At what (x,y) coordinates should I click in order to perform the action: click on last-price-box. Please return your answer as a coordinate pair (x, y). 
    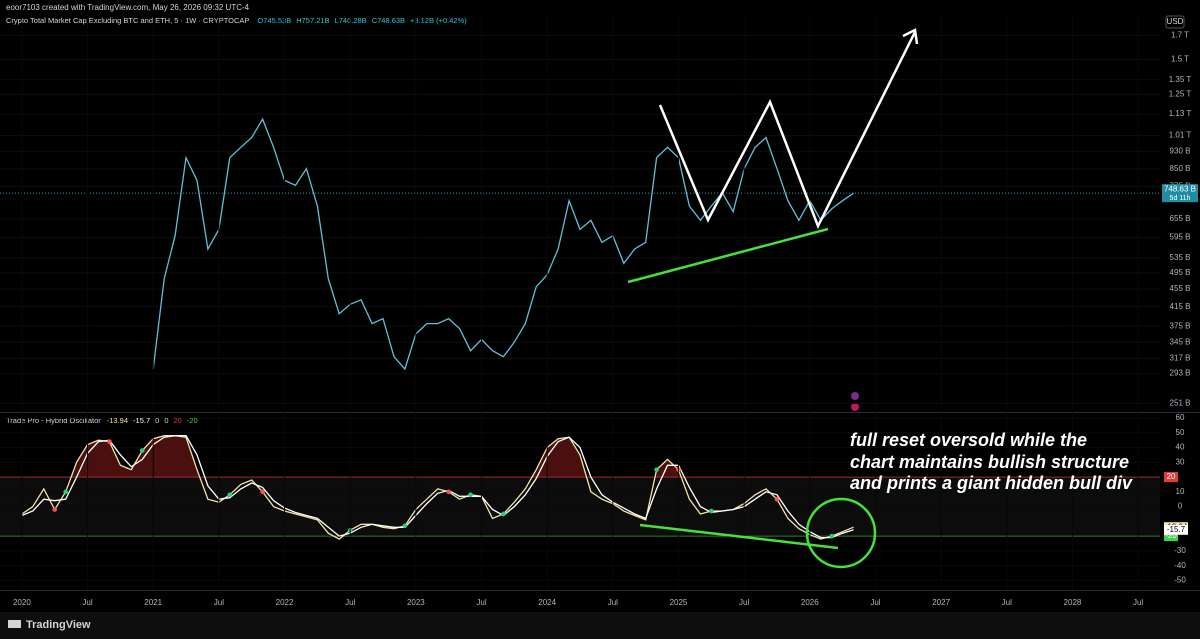
    Looking at the image, I should click on (1180, 193).